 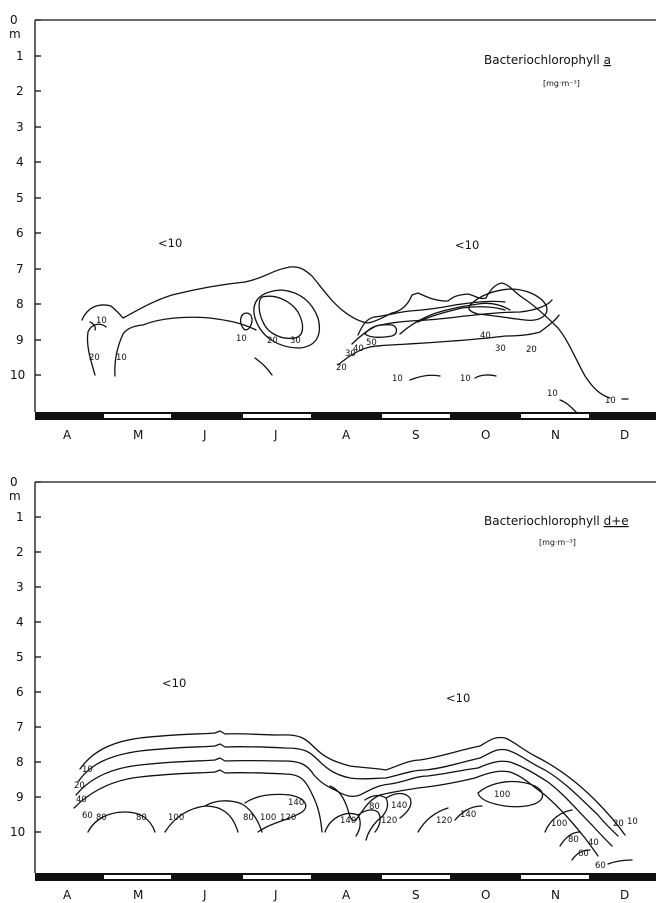 What do you see at coordinates (555, 435) in the screenshot?
I see `month-label: N` at bounding box center [555, 435].